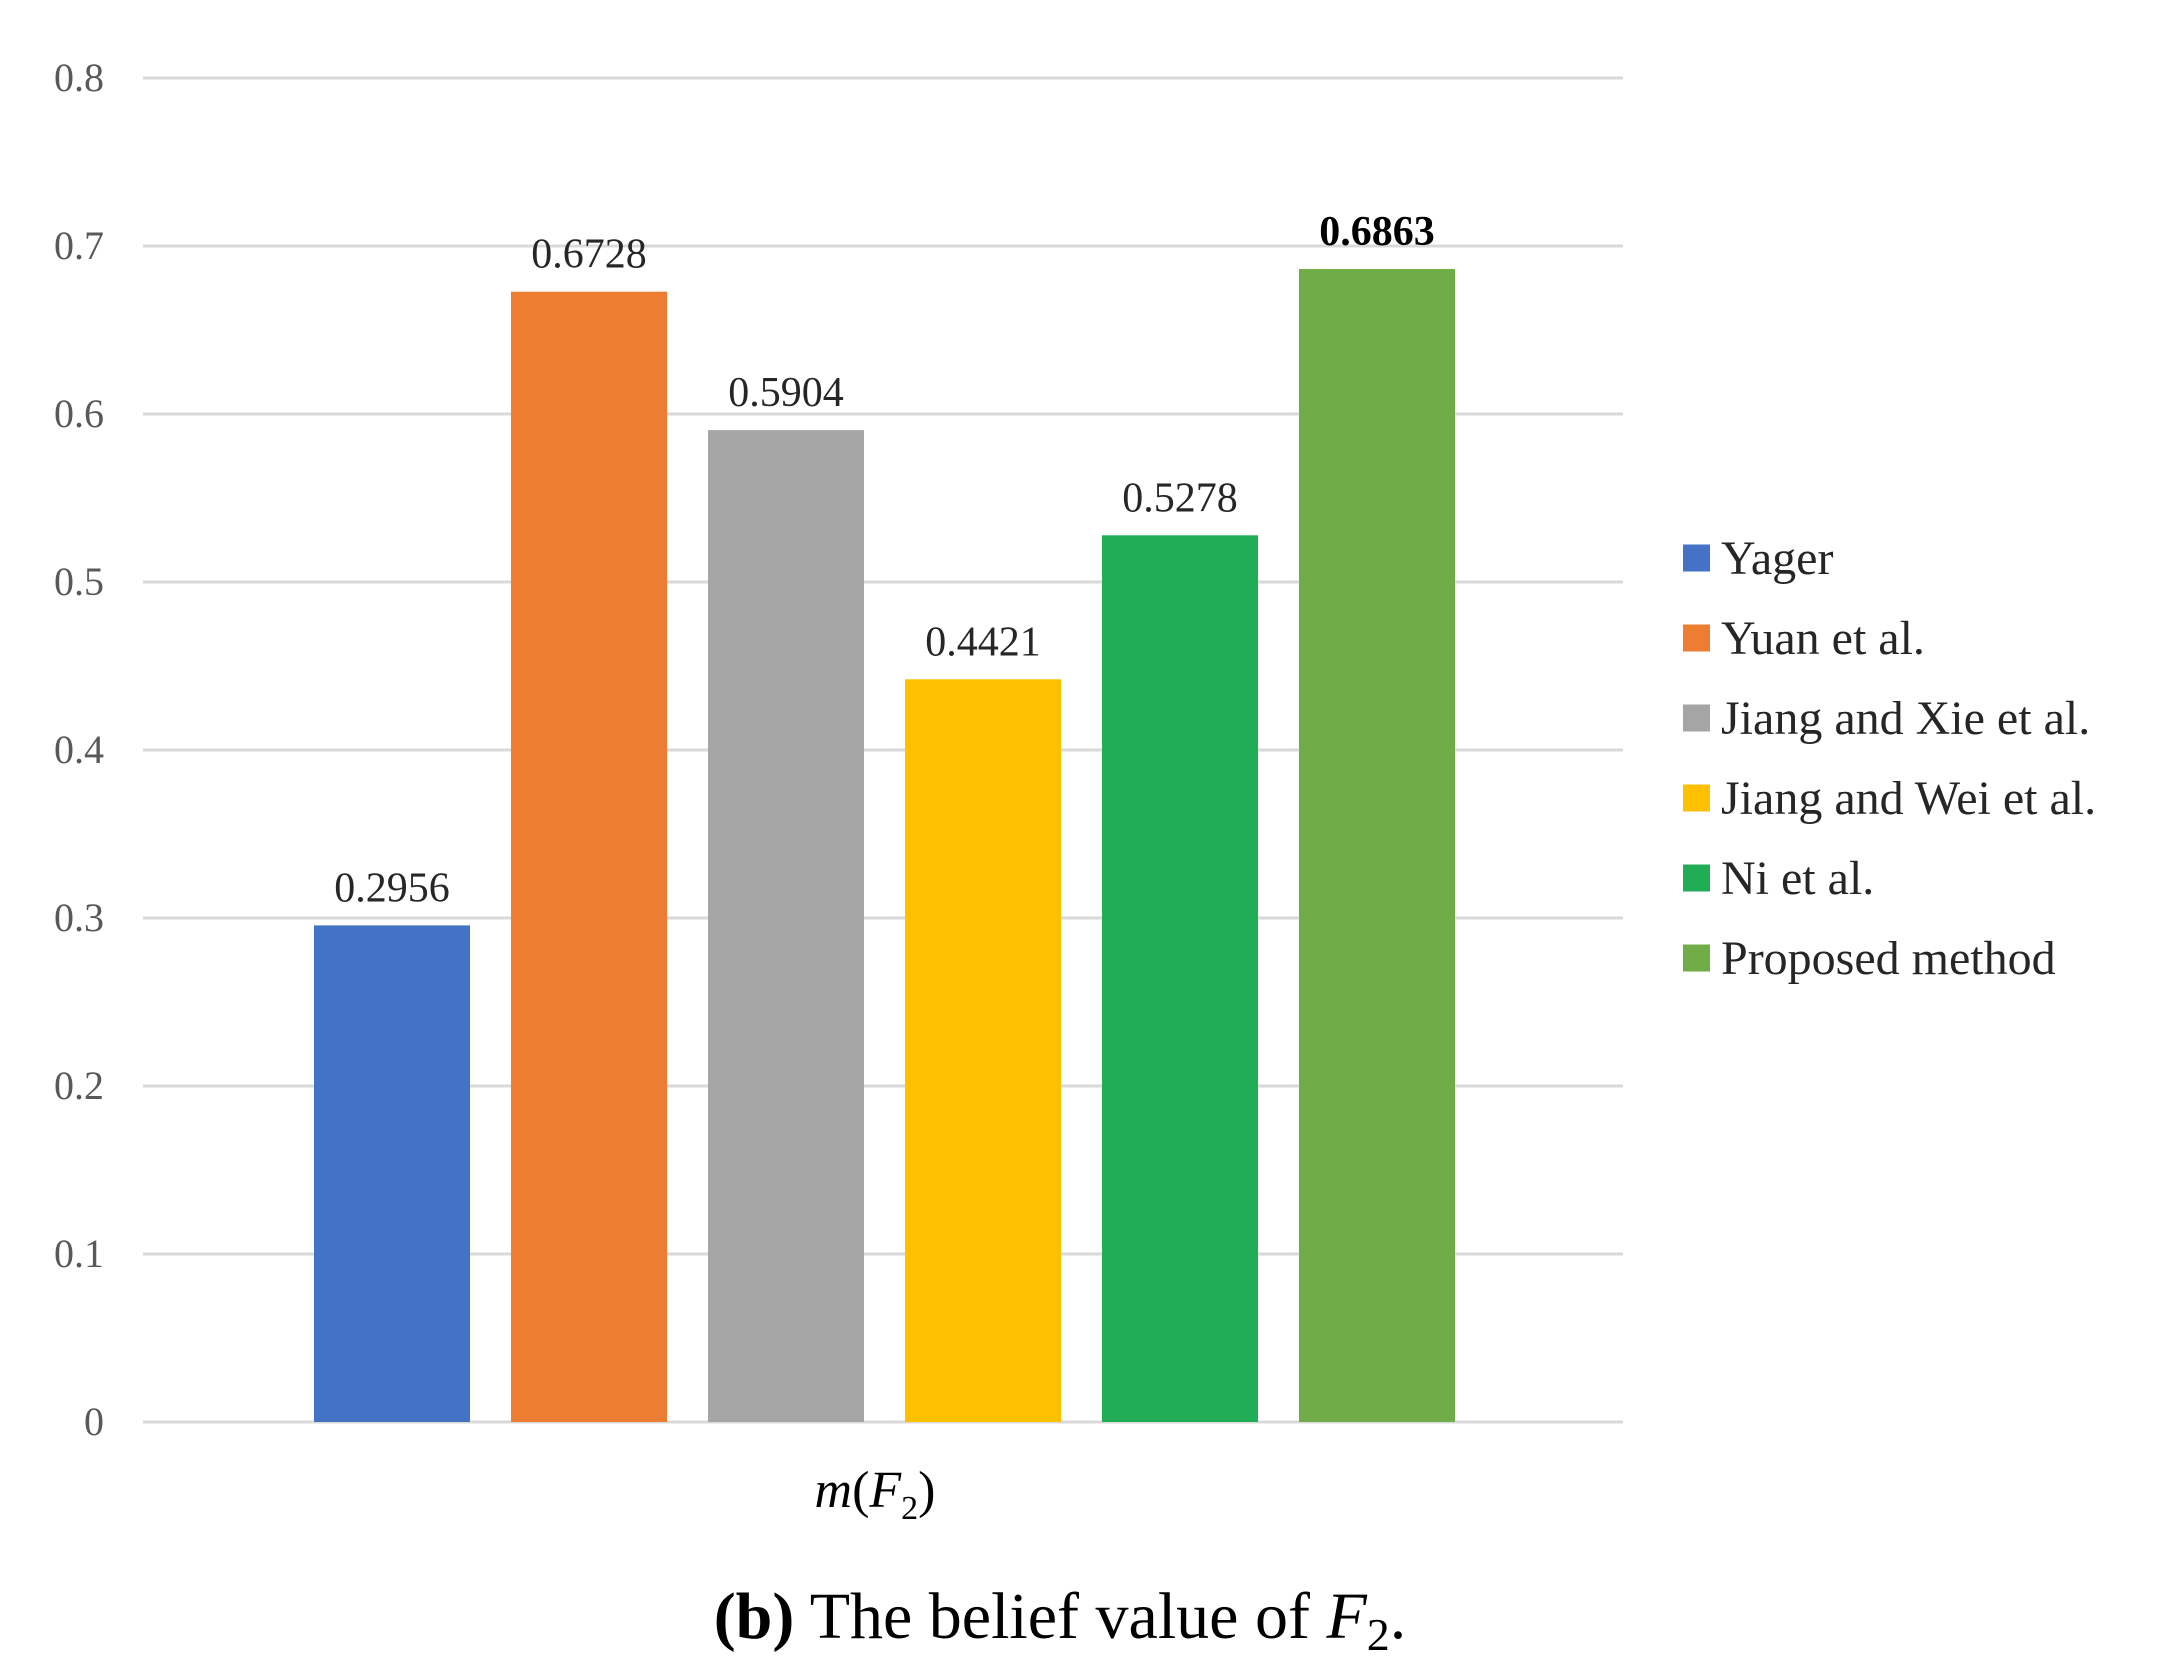 This screenshot has width=2160, height=1673. I want to click on data-label: 0.5278, so click(1180, 498).